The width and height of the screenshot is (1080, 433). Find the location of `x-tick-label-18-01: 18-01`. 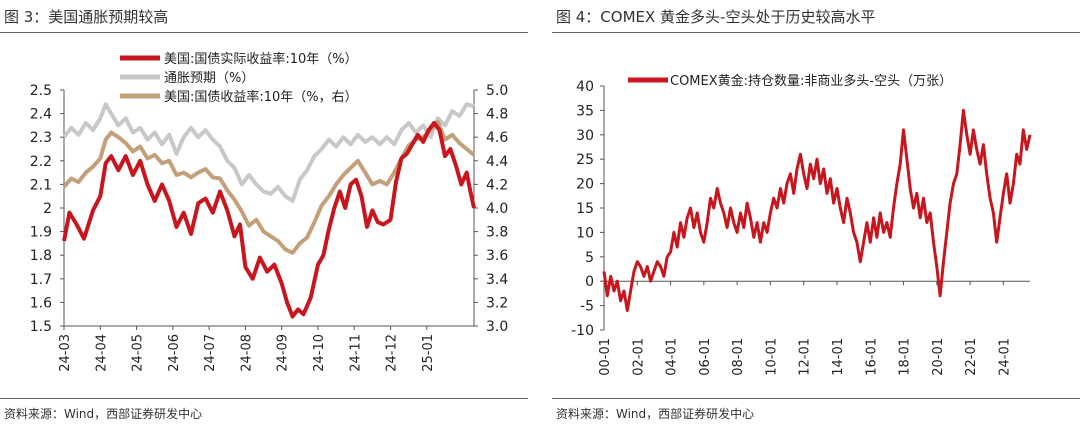

x-tick-label-18-01: 18-01 is located at coordinates (905, 357).